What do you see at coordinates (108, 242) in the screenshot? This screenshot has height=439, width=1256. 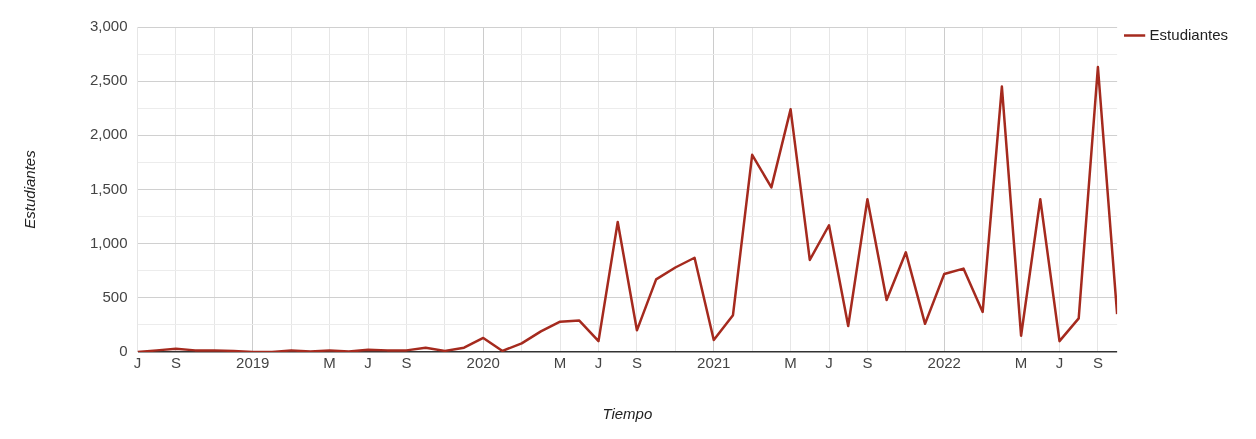 I see `y-tick-label: 1,000` at bounding box center [108, 242].